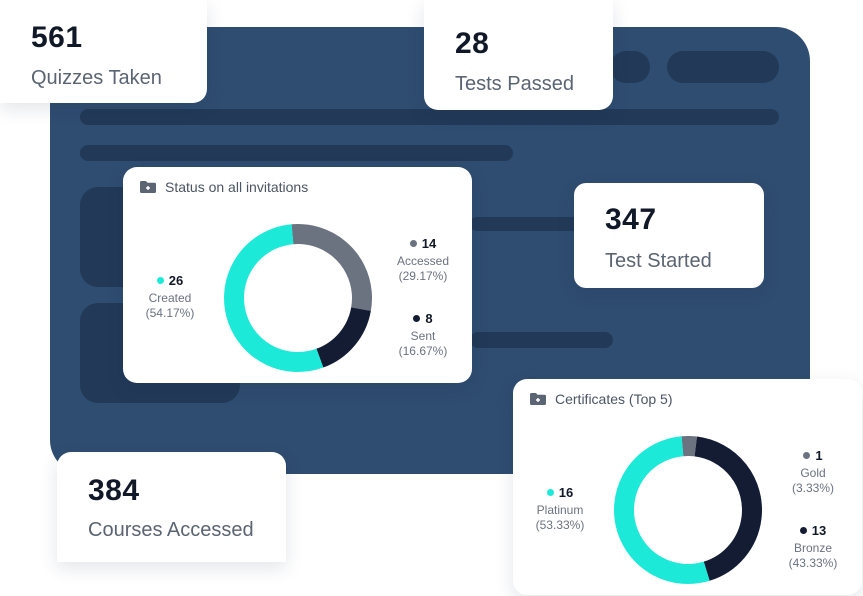 The image size is (863, 596). Describe the element at coordinates (429, 318) in the screenshot. I see `legend-count: 8` at that location.